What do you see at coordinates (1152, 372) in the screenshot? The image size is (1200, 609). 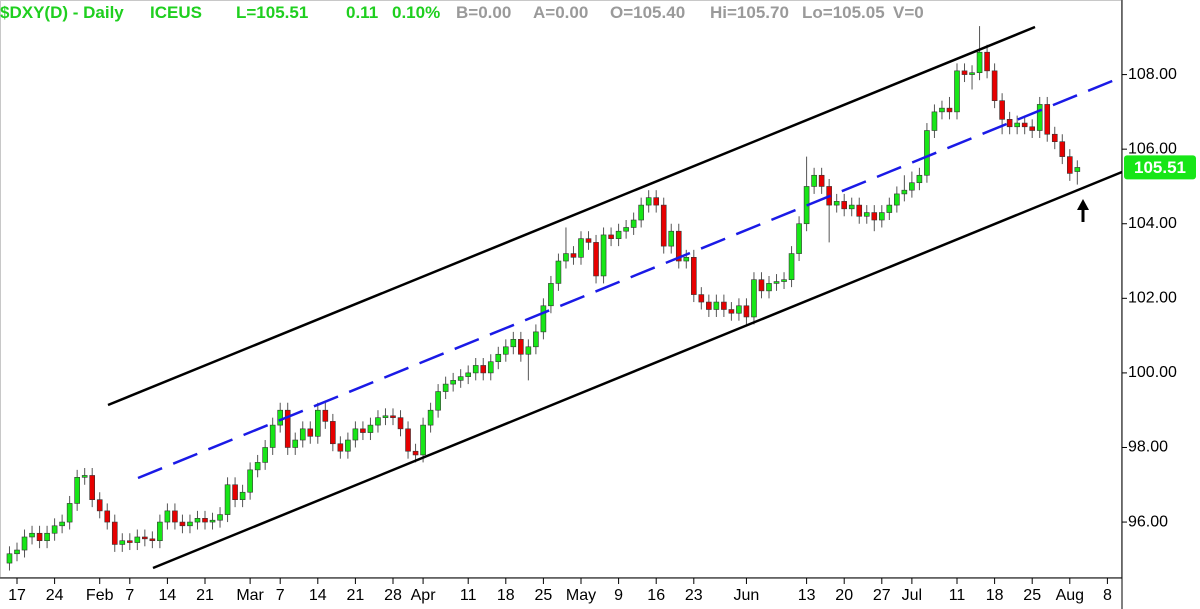 I see `y-tick-label: 100.00` at bounding box center [1152, 372].